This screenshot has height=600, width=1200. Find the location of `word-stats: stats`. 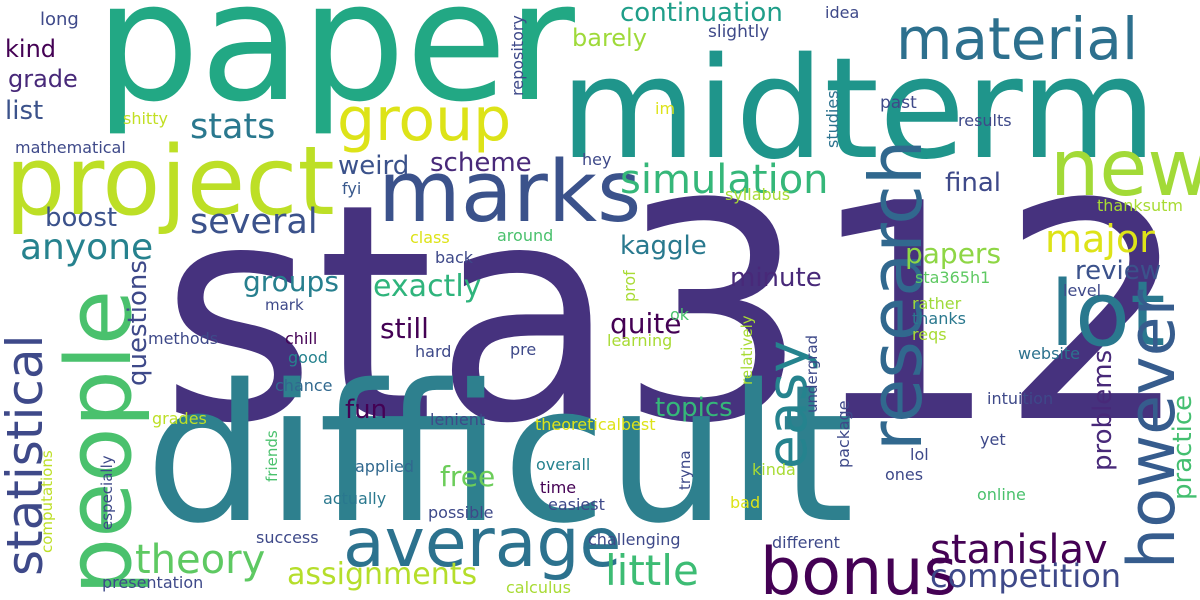

word-stats: stats is located at coordinates (233, 127).